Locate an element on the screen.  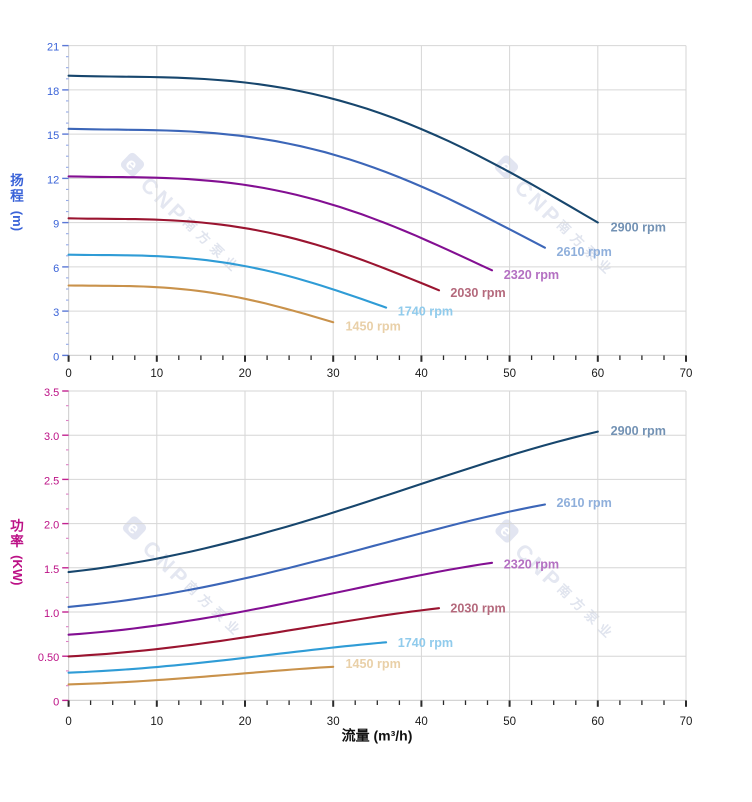
svg-text: 0.50 is located at coordinates (48, 658).